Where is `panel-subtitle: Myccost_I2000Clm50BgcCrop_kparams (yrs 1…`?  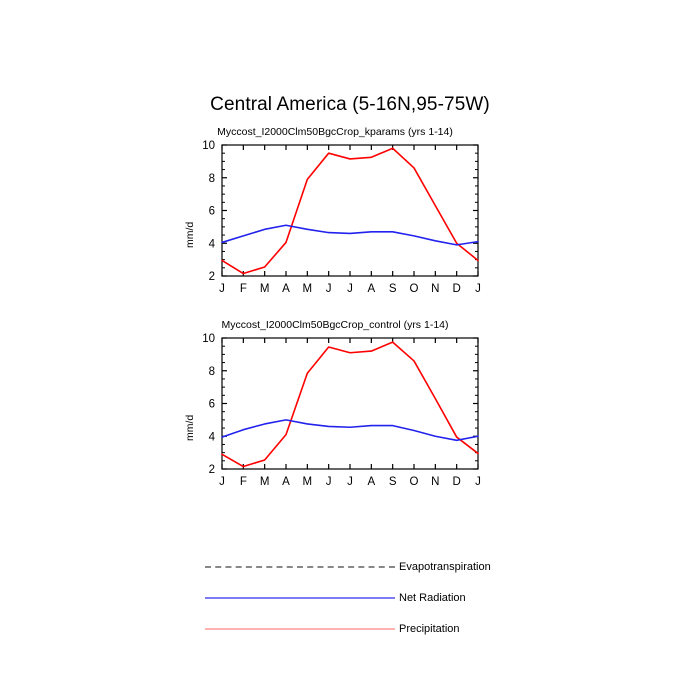
panel-subtitle: Myccost_I2000Clm50BgcCrop_kparams (yrs 1… is located at coordinates (335, 132).